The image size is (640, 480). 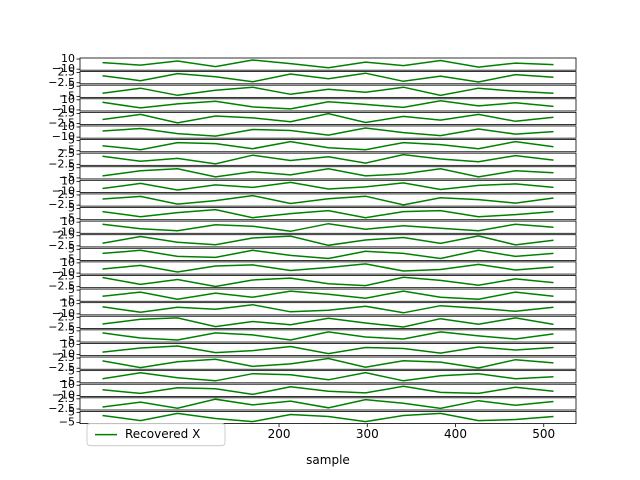 I want to click on legend-label: Recovered X, so click(x=162, y=434).